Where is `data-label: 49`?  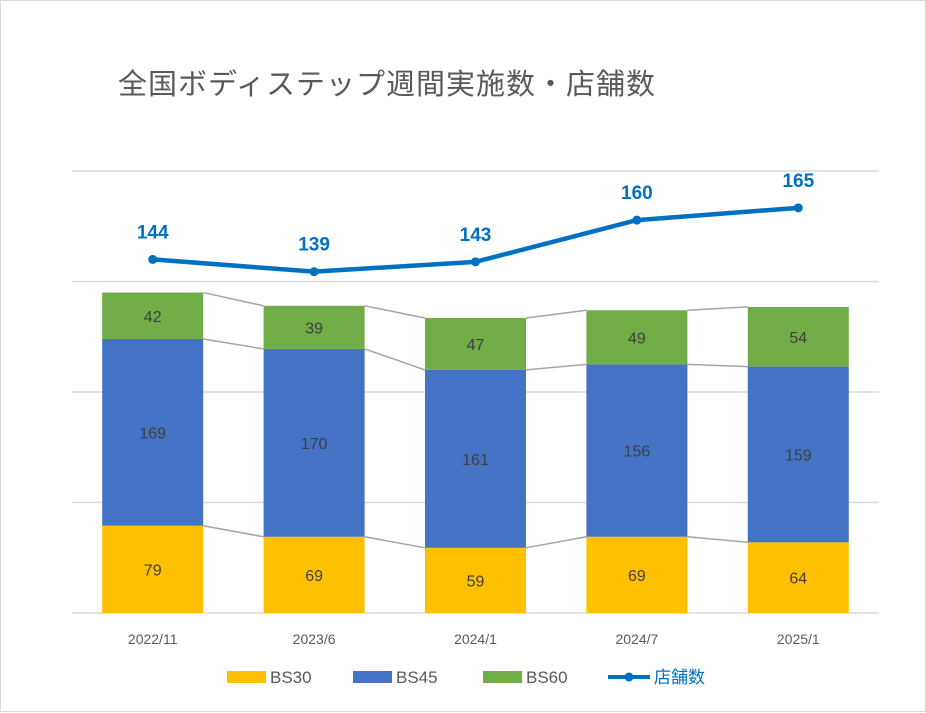
data-label: 49 is located at coordinates (637, 338).